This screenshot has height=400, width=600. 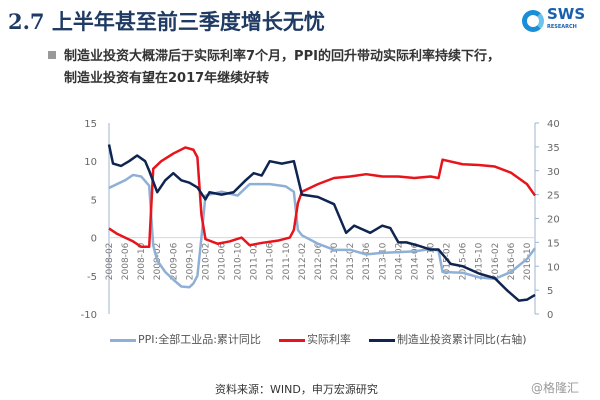 What do you see at coordinates (533, 21) in the screenshot?
I see `logo-icon` at bounding box center [533, 21].